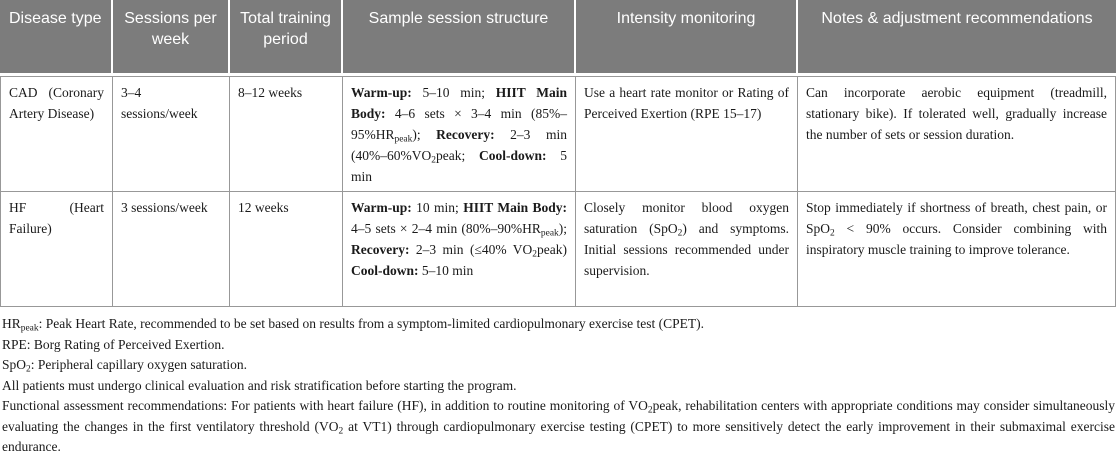 The image size is (1116, 458). What do you see at coordinates (56, 249) in the screenshot?
I see `cell-disease-type: HF (Heart Failure)` at bounding box center [56, 249].